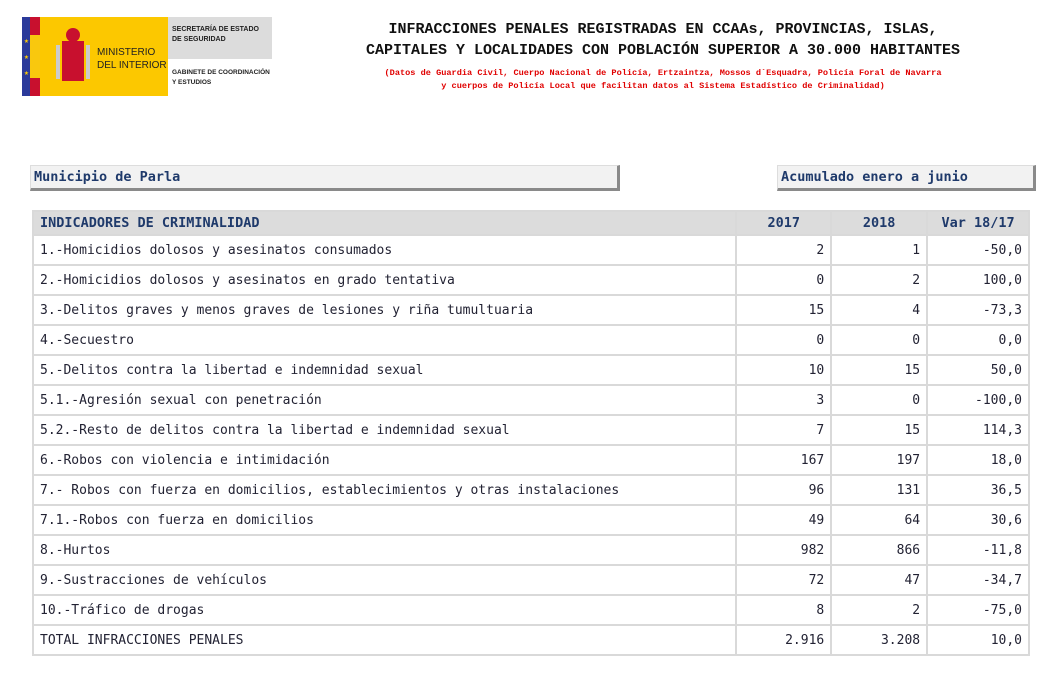 Image resolution: width=1060 pixels, height=689 pixels. What do you see at coordinates (126, 52) in the screenshot?
I see `svg-text: MINISTERIO` at bounding box center [126, 52].